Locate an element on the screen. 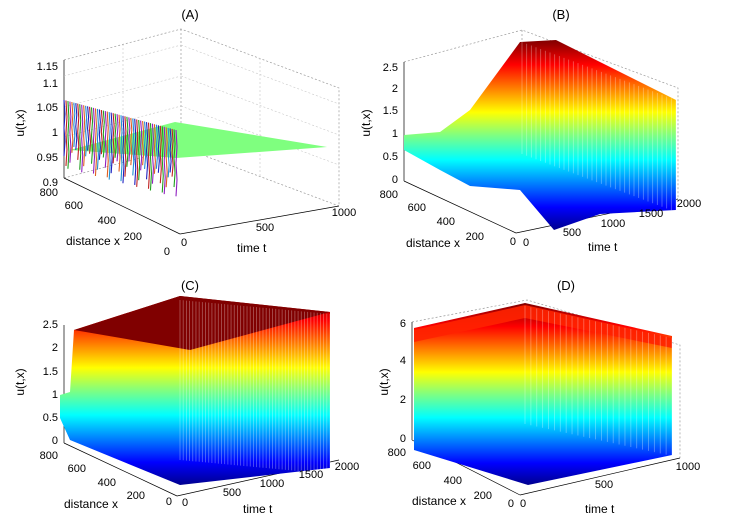 Image resolution: width=743 pixels, height=521 pixels. panel-c-z-tick-label: 0 is located at coordinates (55, 441).